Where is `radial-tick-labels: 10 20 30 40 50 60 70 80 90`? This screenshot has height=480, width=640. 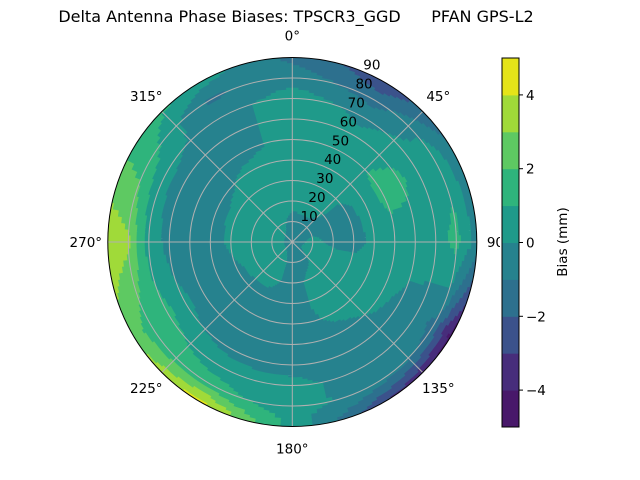 radial-tick-labels: 10 20 30 40 50 60 70 80 90 is located at coordinates (341, 142).